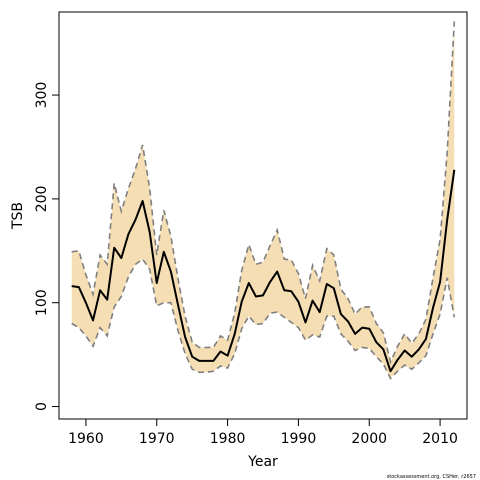 The height and width of the screenshot is (480, 480). Describe the element at coordinates (86, 439) in the screenshot. I see `x-tick-label: 1960` at that location.